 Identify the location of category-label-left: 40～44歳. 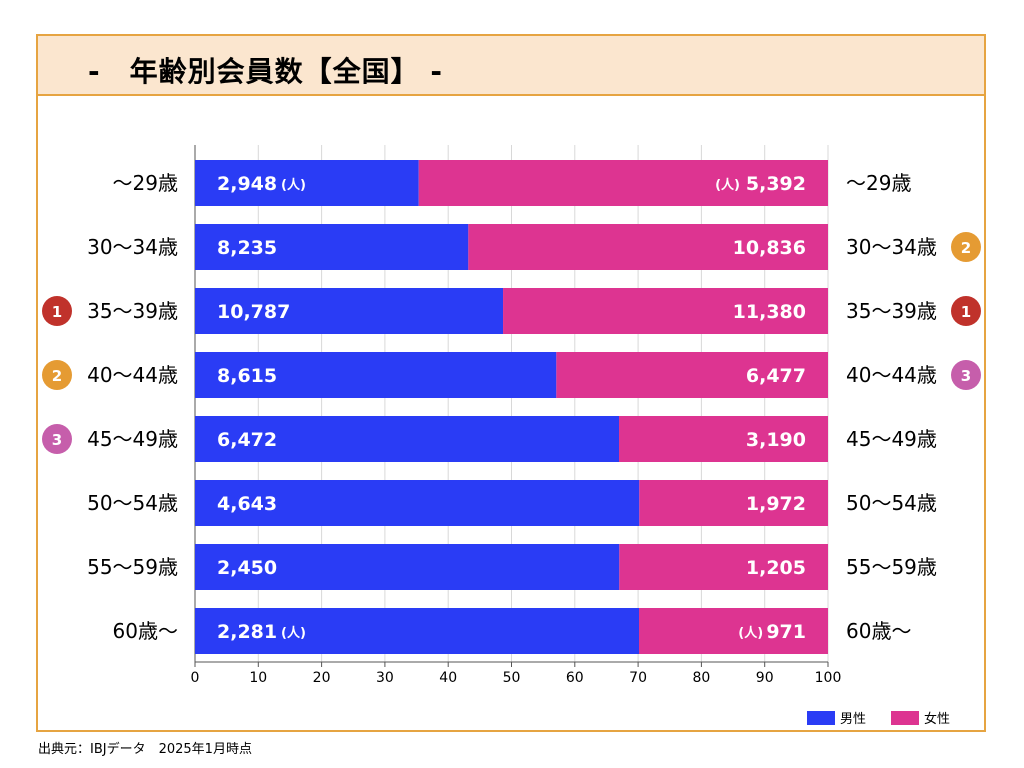
(132, 375).